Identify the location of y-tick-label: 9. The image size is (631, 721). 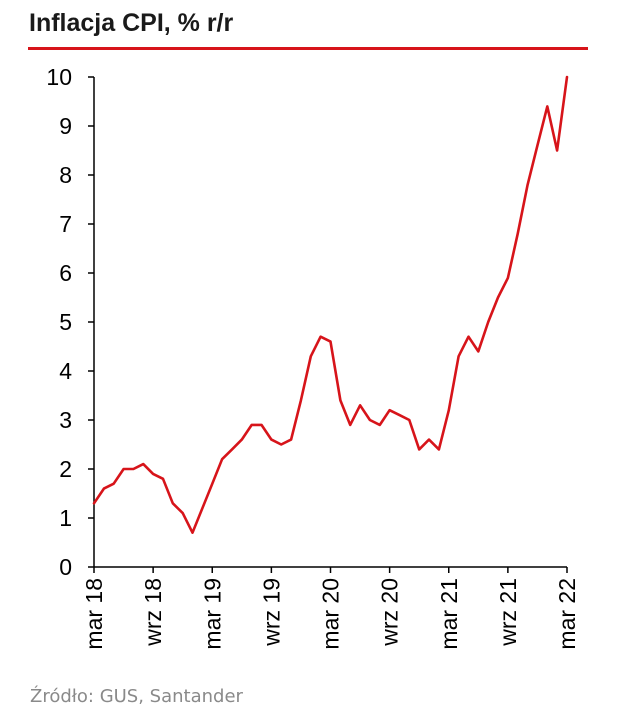
(65, 126).